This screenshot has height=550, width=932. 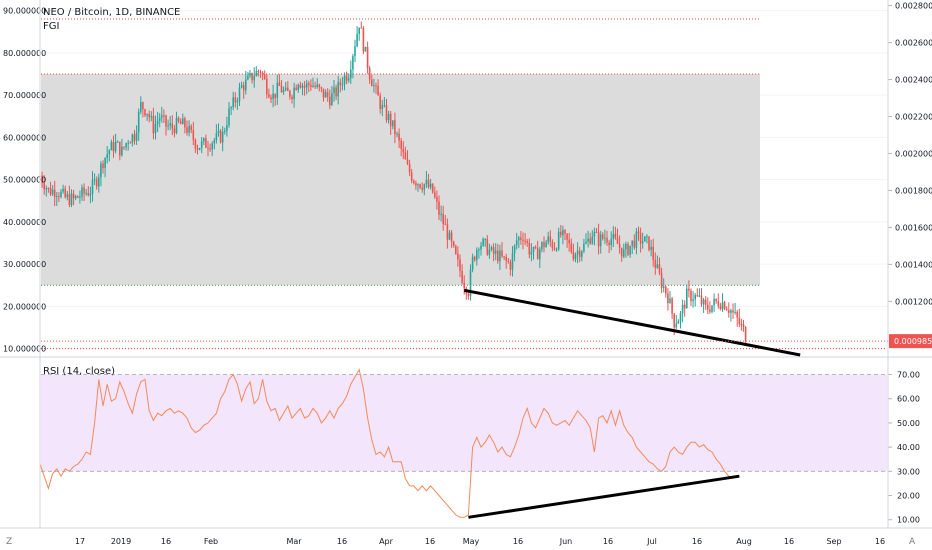 I want to click on rsi-axis: 10.00 20.00 30.00 40.00 50.00 60.00 70.00, so click(x=904, y=448).